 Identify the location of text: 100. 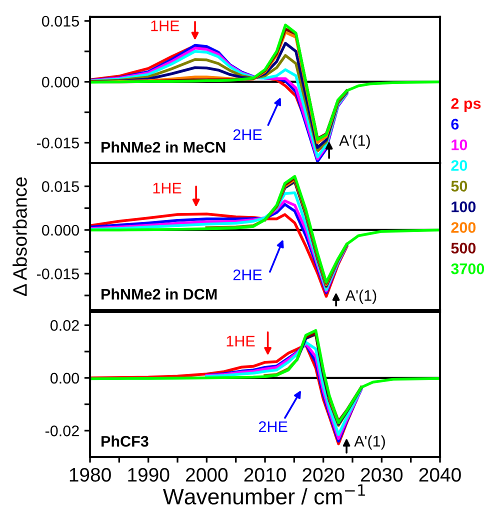
(464, 206).